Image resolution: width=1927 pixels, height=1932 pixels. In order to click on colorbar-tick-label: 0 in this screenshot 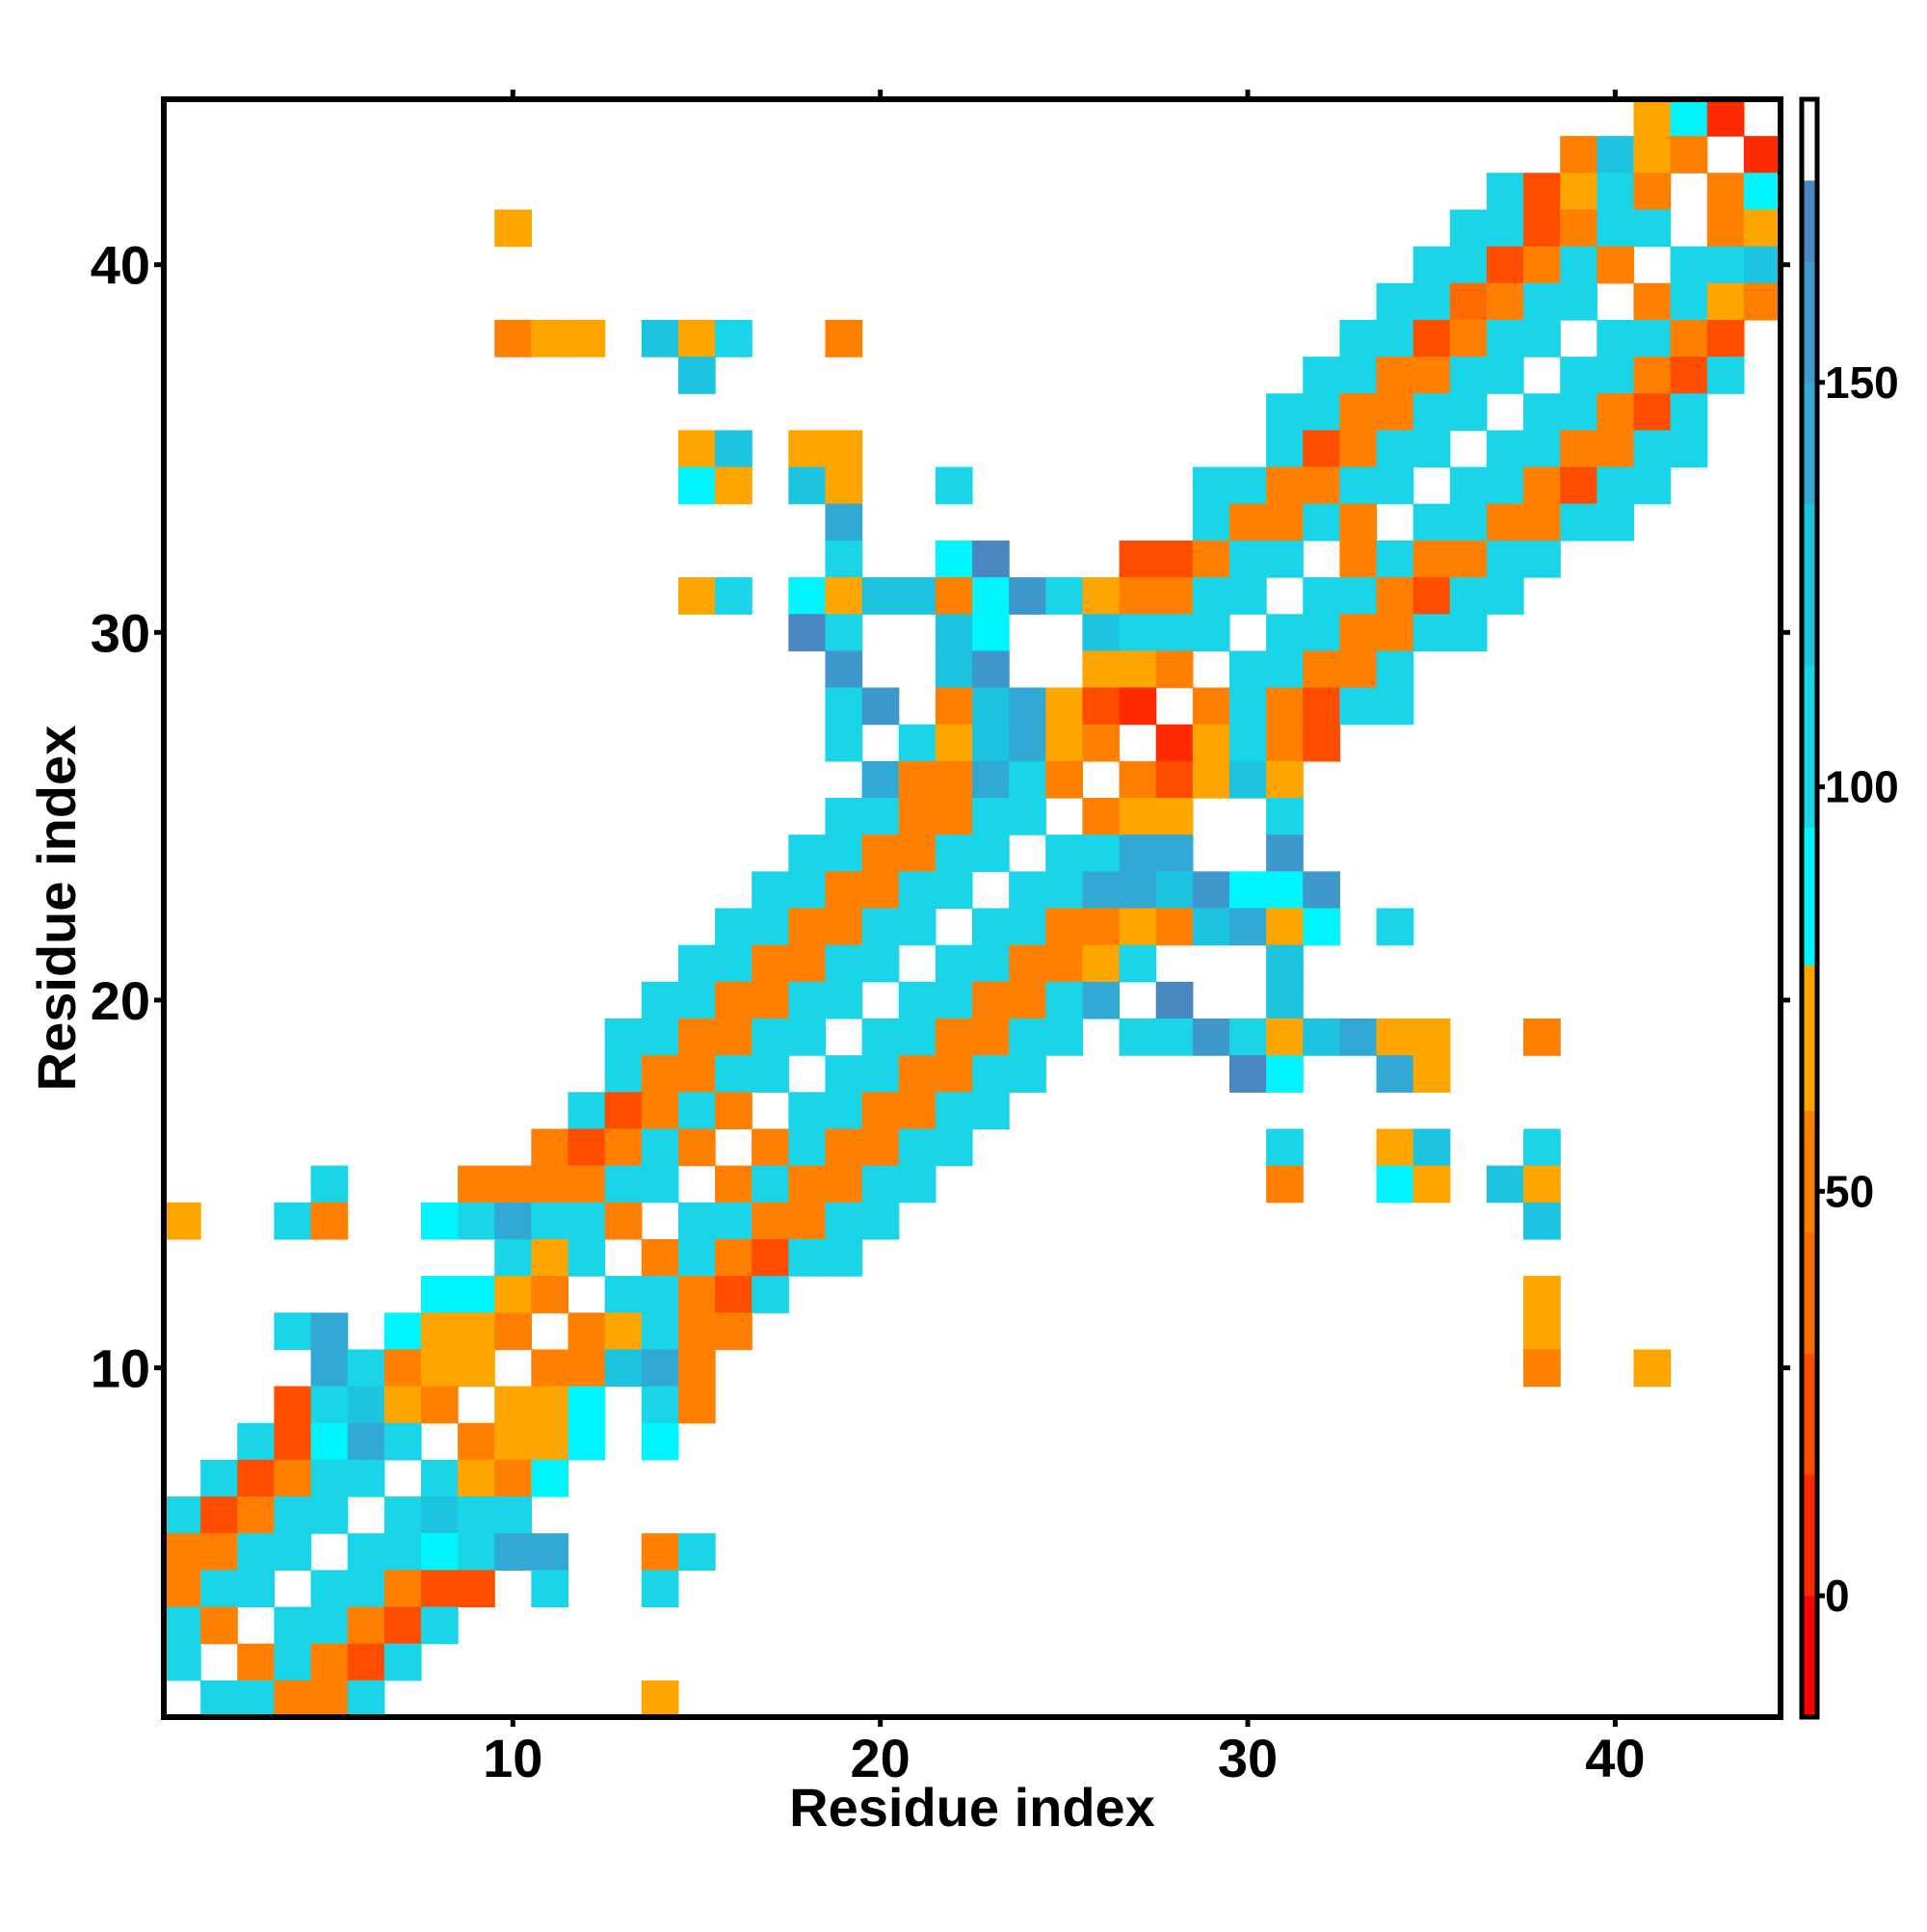, I will do `click(1838, 1596)`.